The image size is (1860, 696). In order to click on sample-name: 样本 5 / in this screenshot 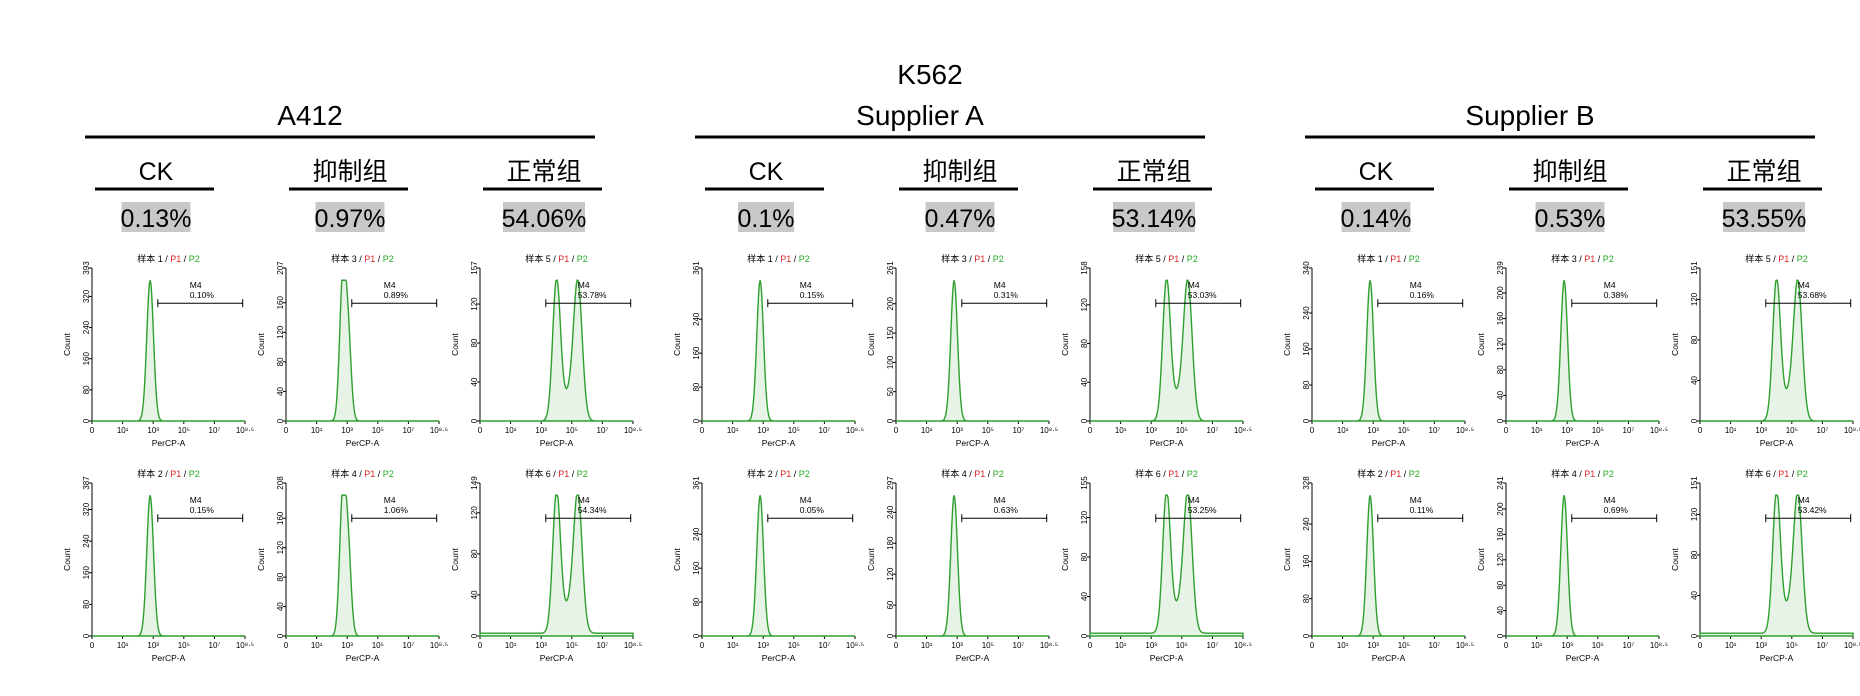, I will do `click(1151, 258)`.